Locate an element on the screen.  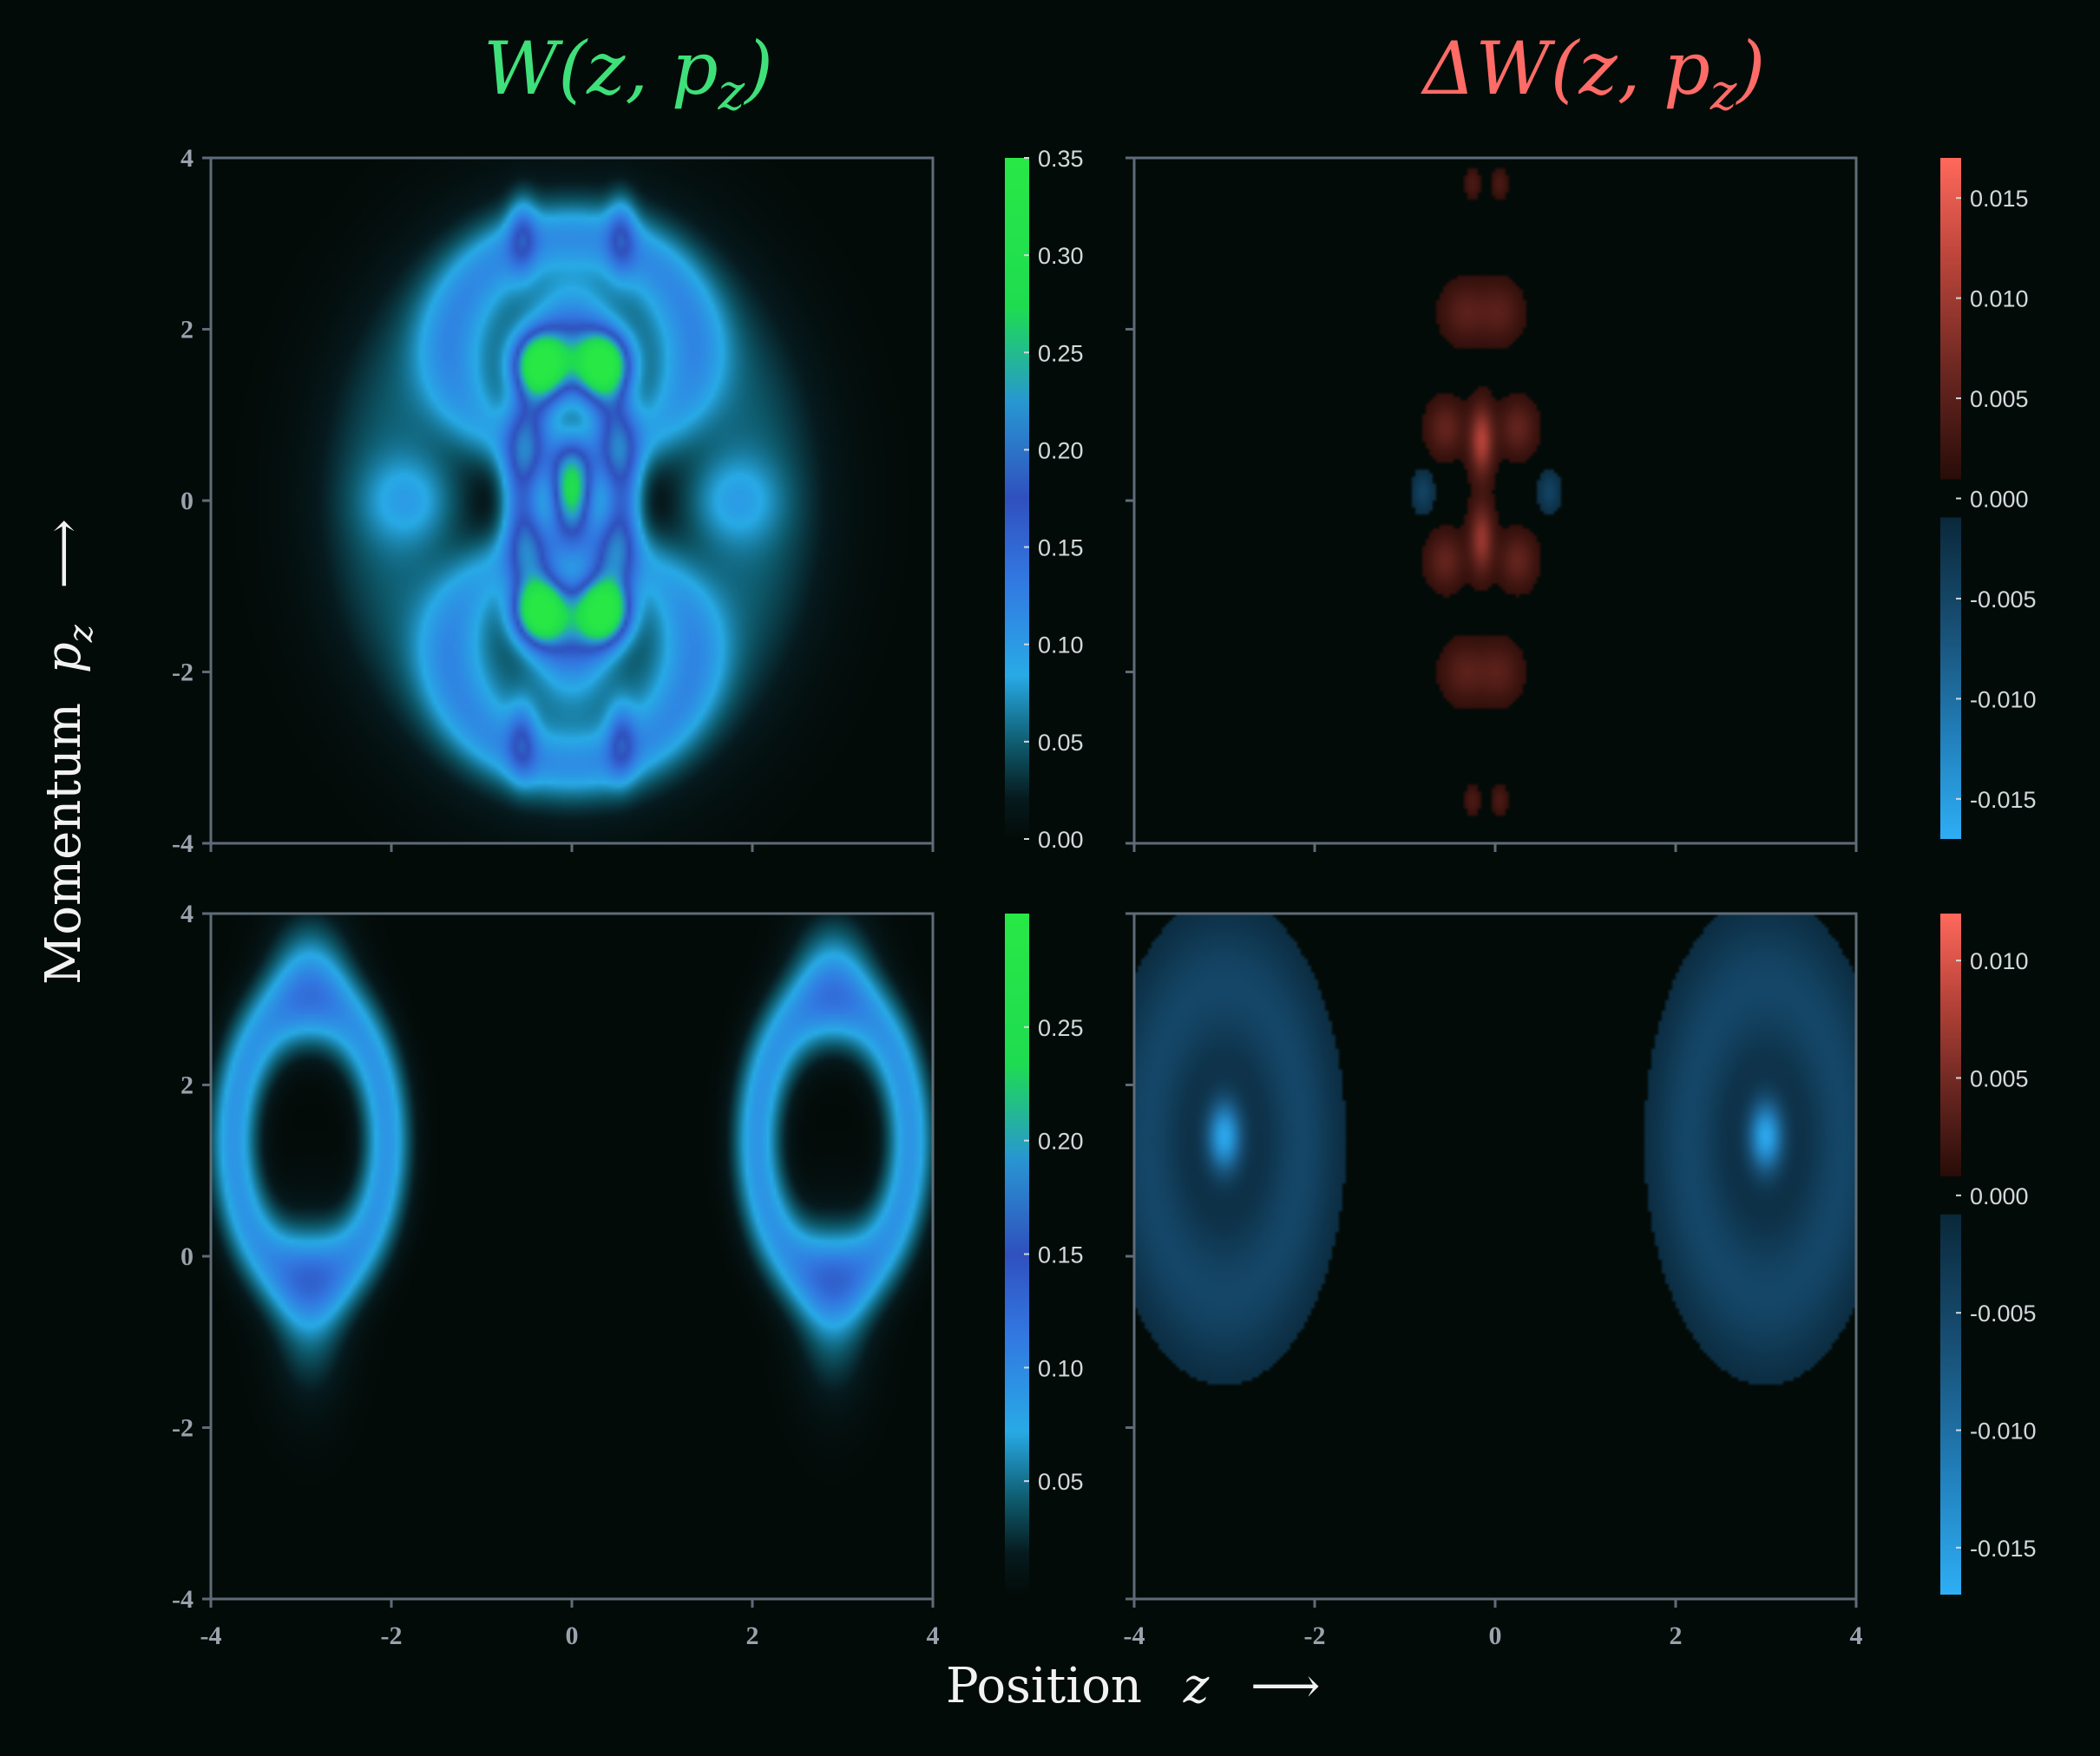
y-axis-arrow: ⟶ is located at coordinates (64, 553).